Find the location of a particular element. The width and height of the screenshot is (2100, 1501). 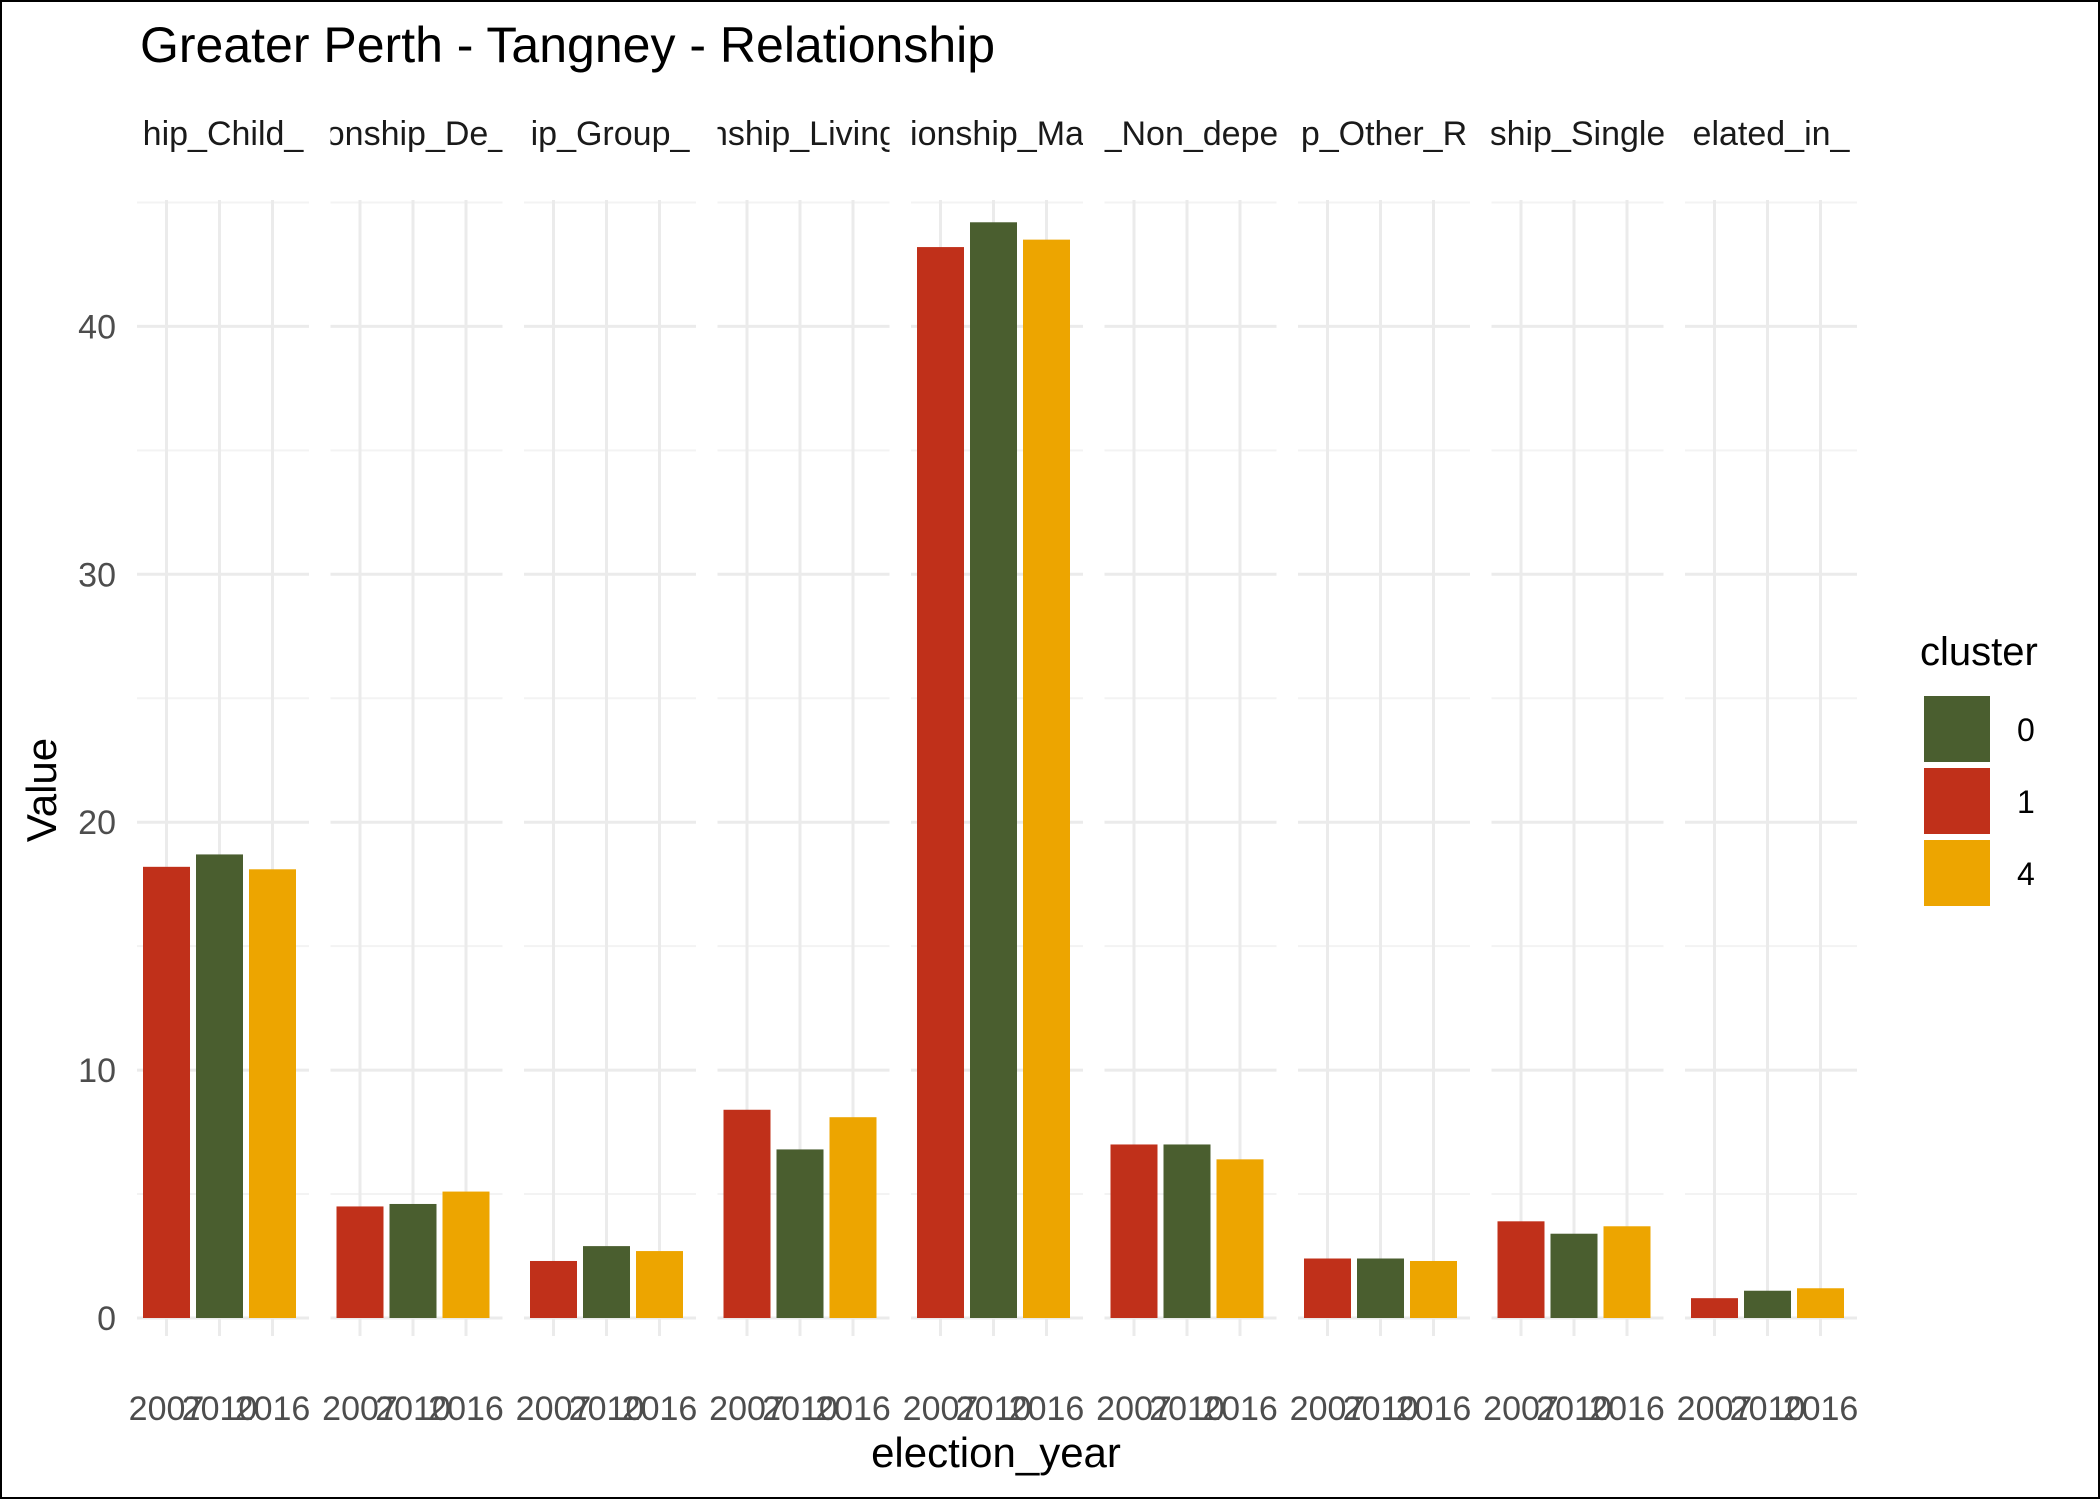

y-tick-label: 20 is located at coordinates (97, 823).